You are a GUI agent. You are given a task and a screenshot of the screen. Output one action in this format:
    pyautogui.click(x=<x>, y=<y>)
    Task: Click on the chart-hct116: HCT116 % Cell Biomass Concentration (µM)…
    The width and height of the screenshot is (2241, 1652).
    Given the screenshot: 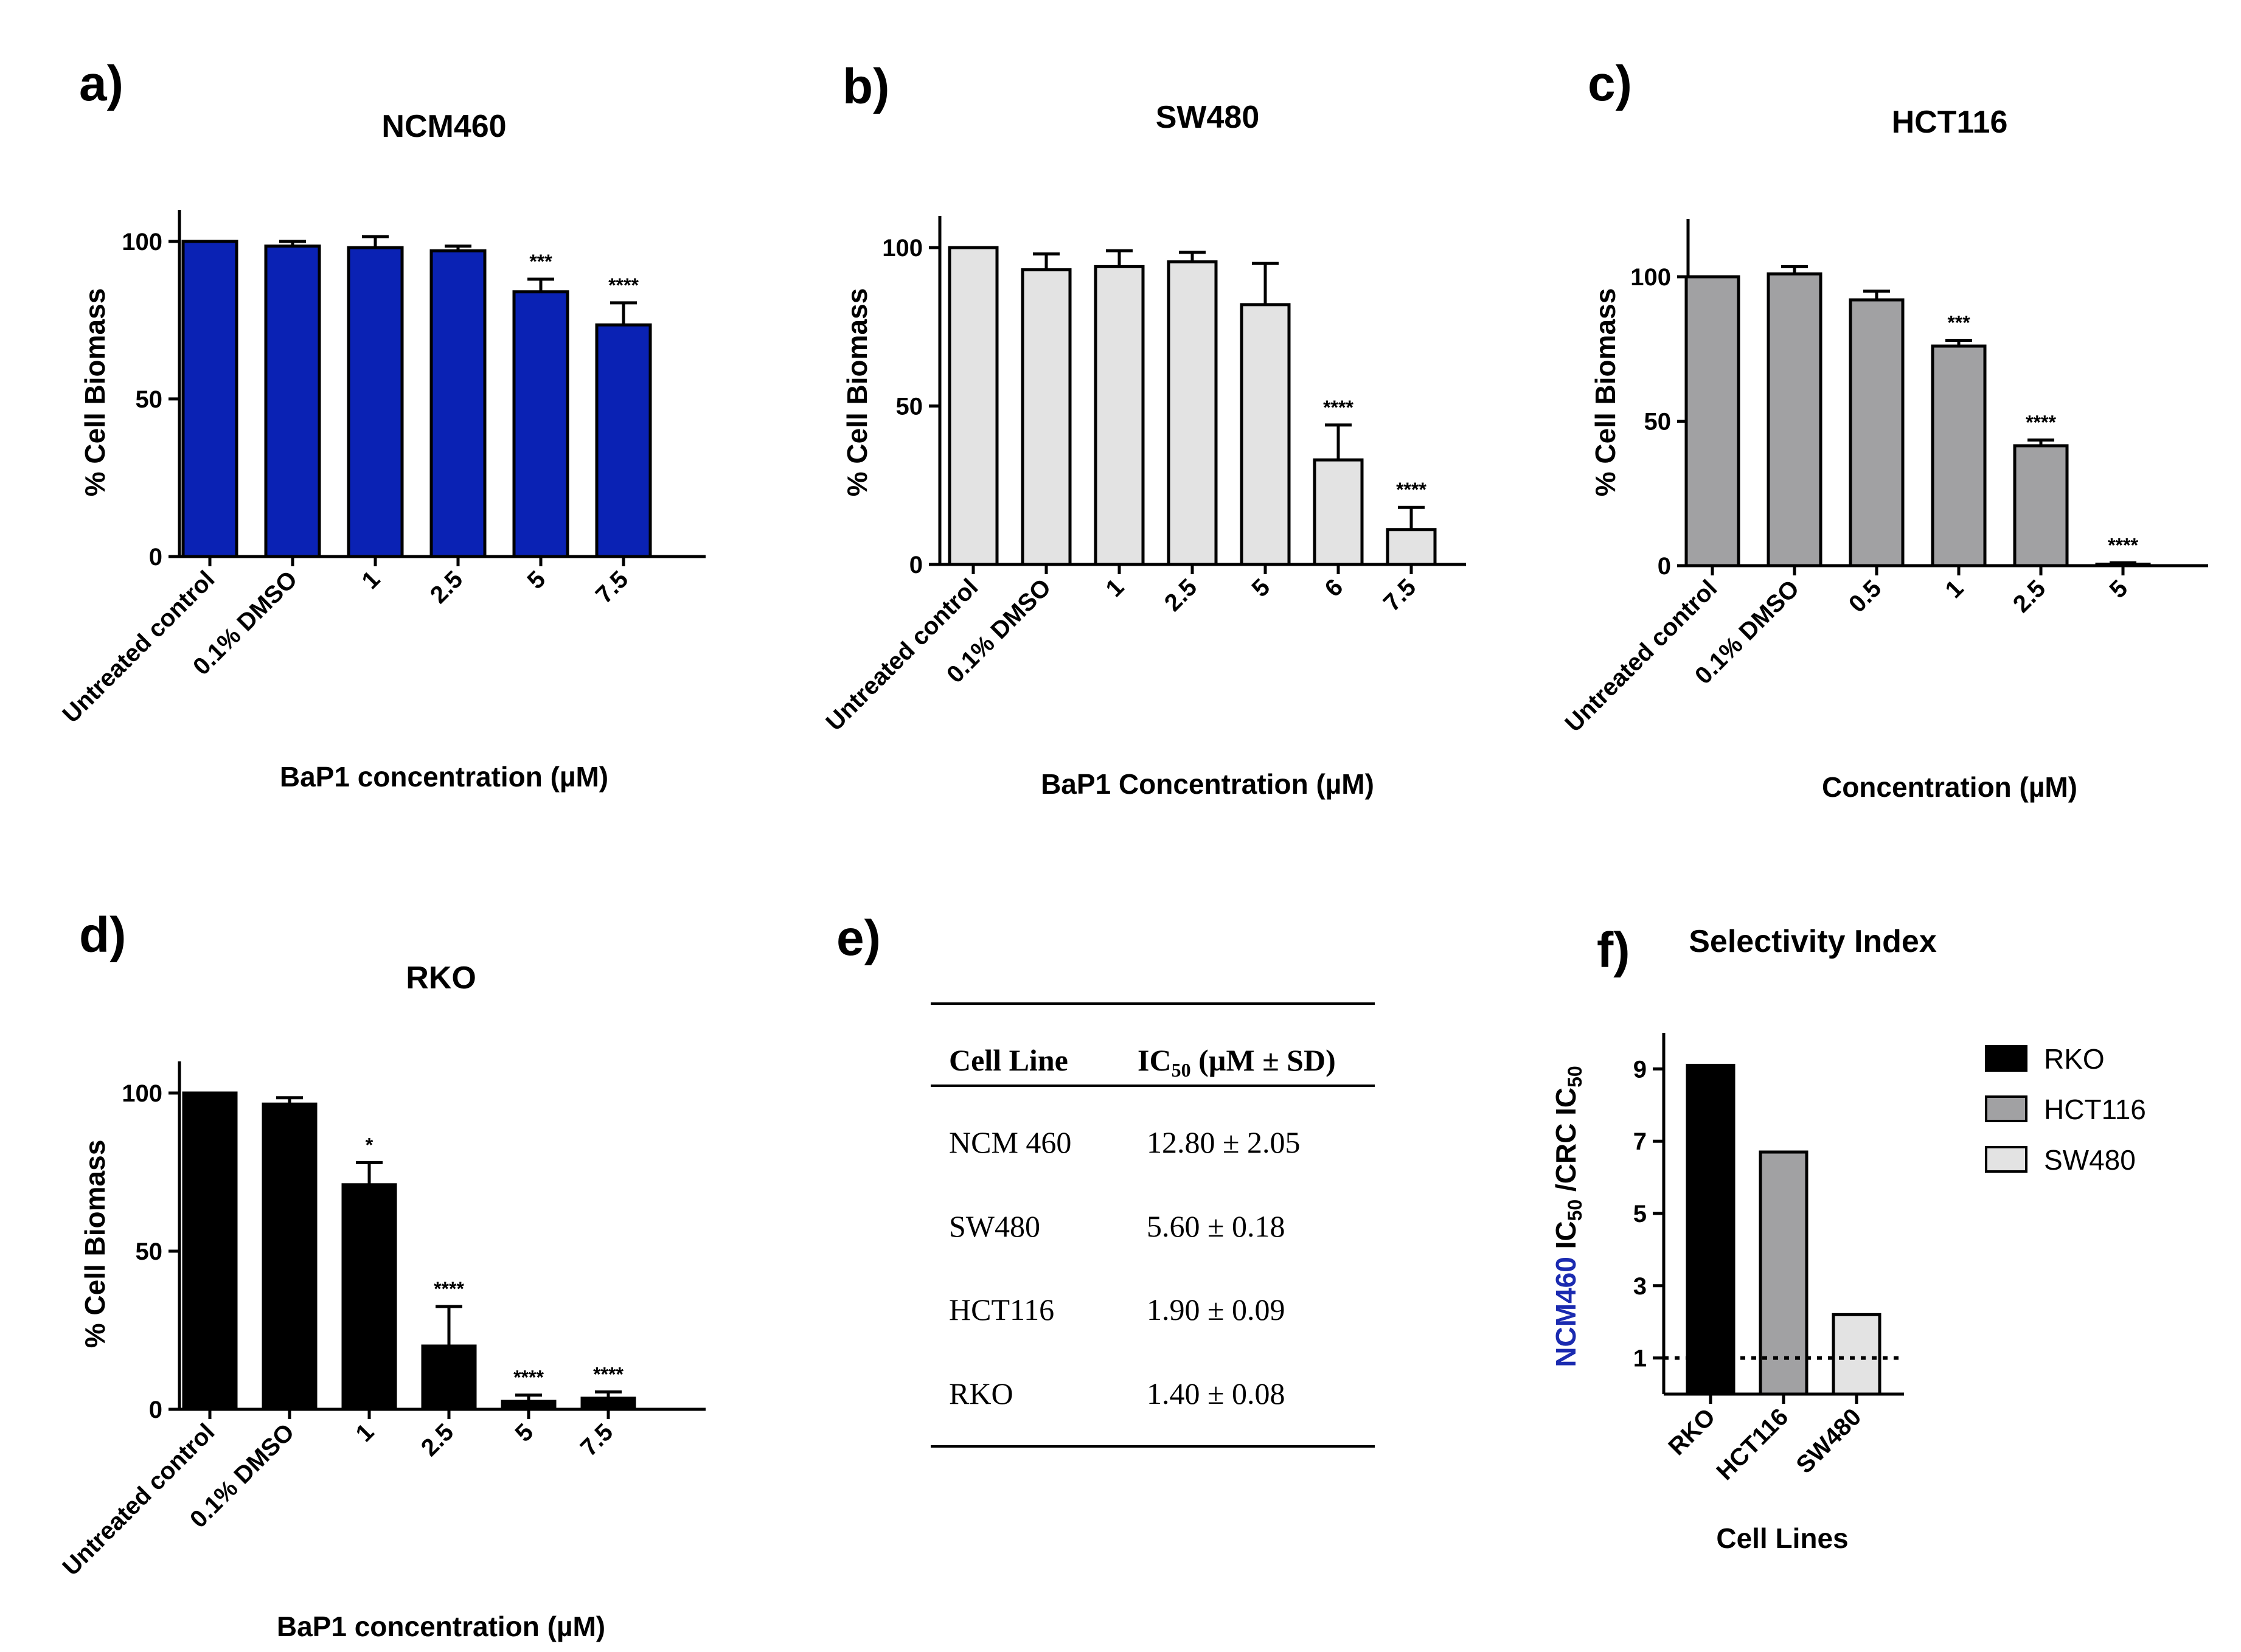 What is the action you would take?
    pyautogui.click(x=1884, y=454)
    